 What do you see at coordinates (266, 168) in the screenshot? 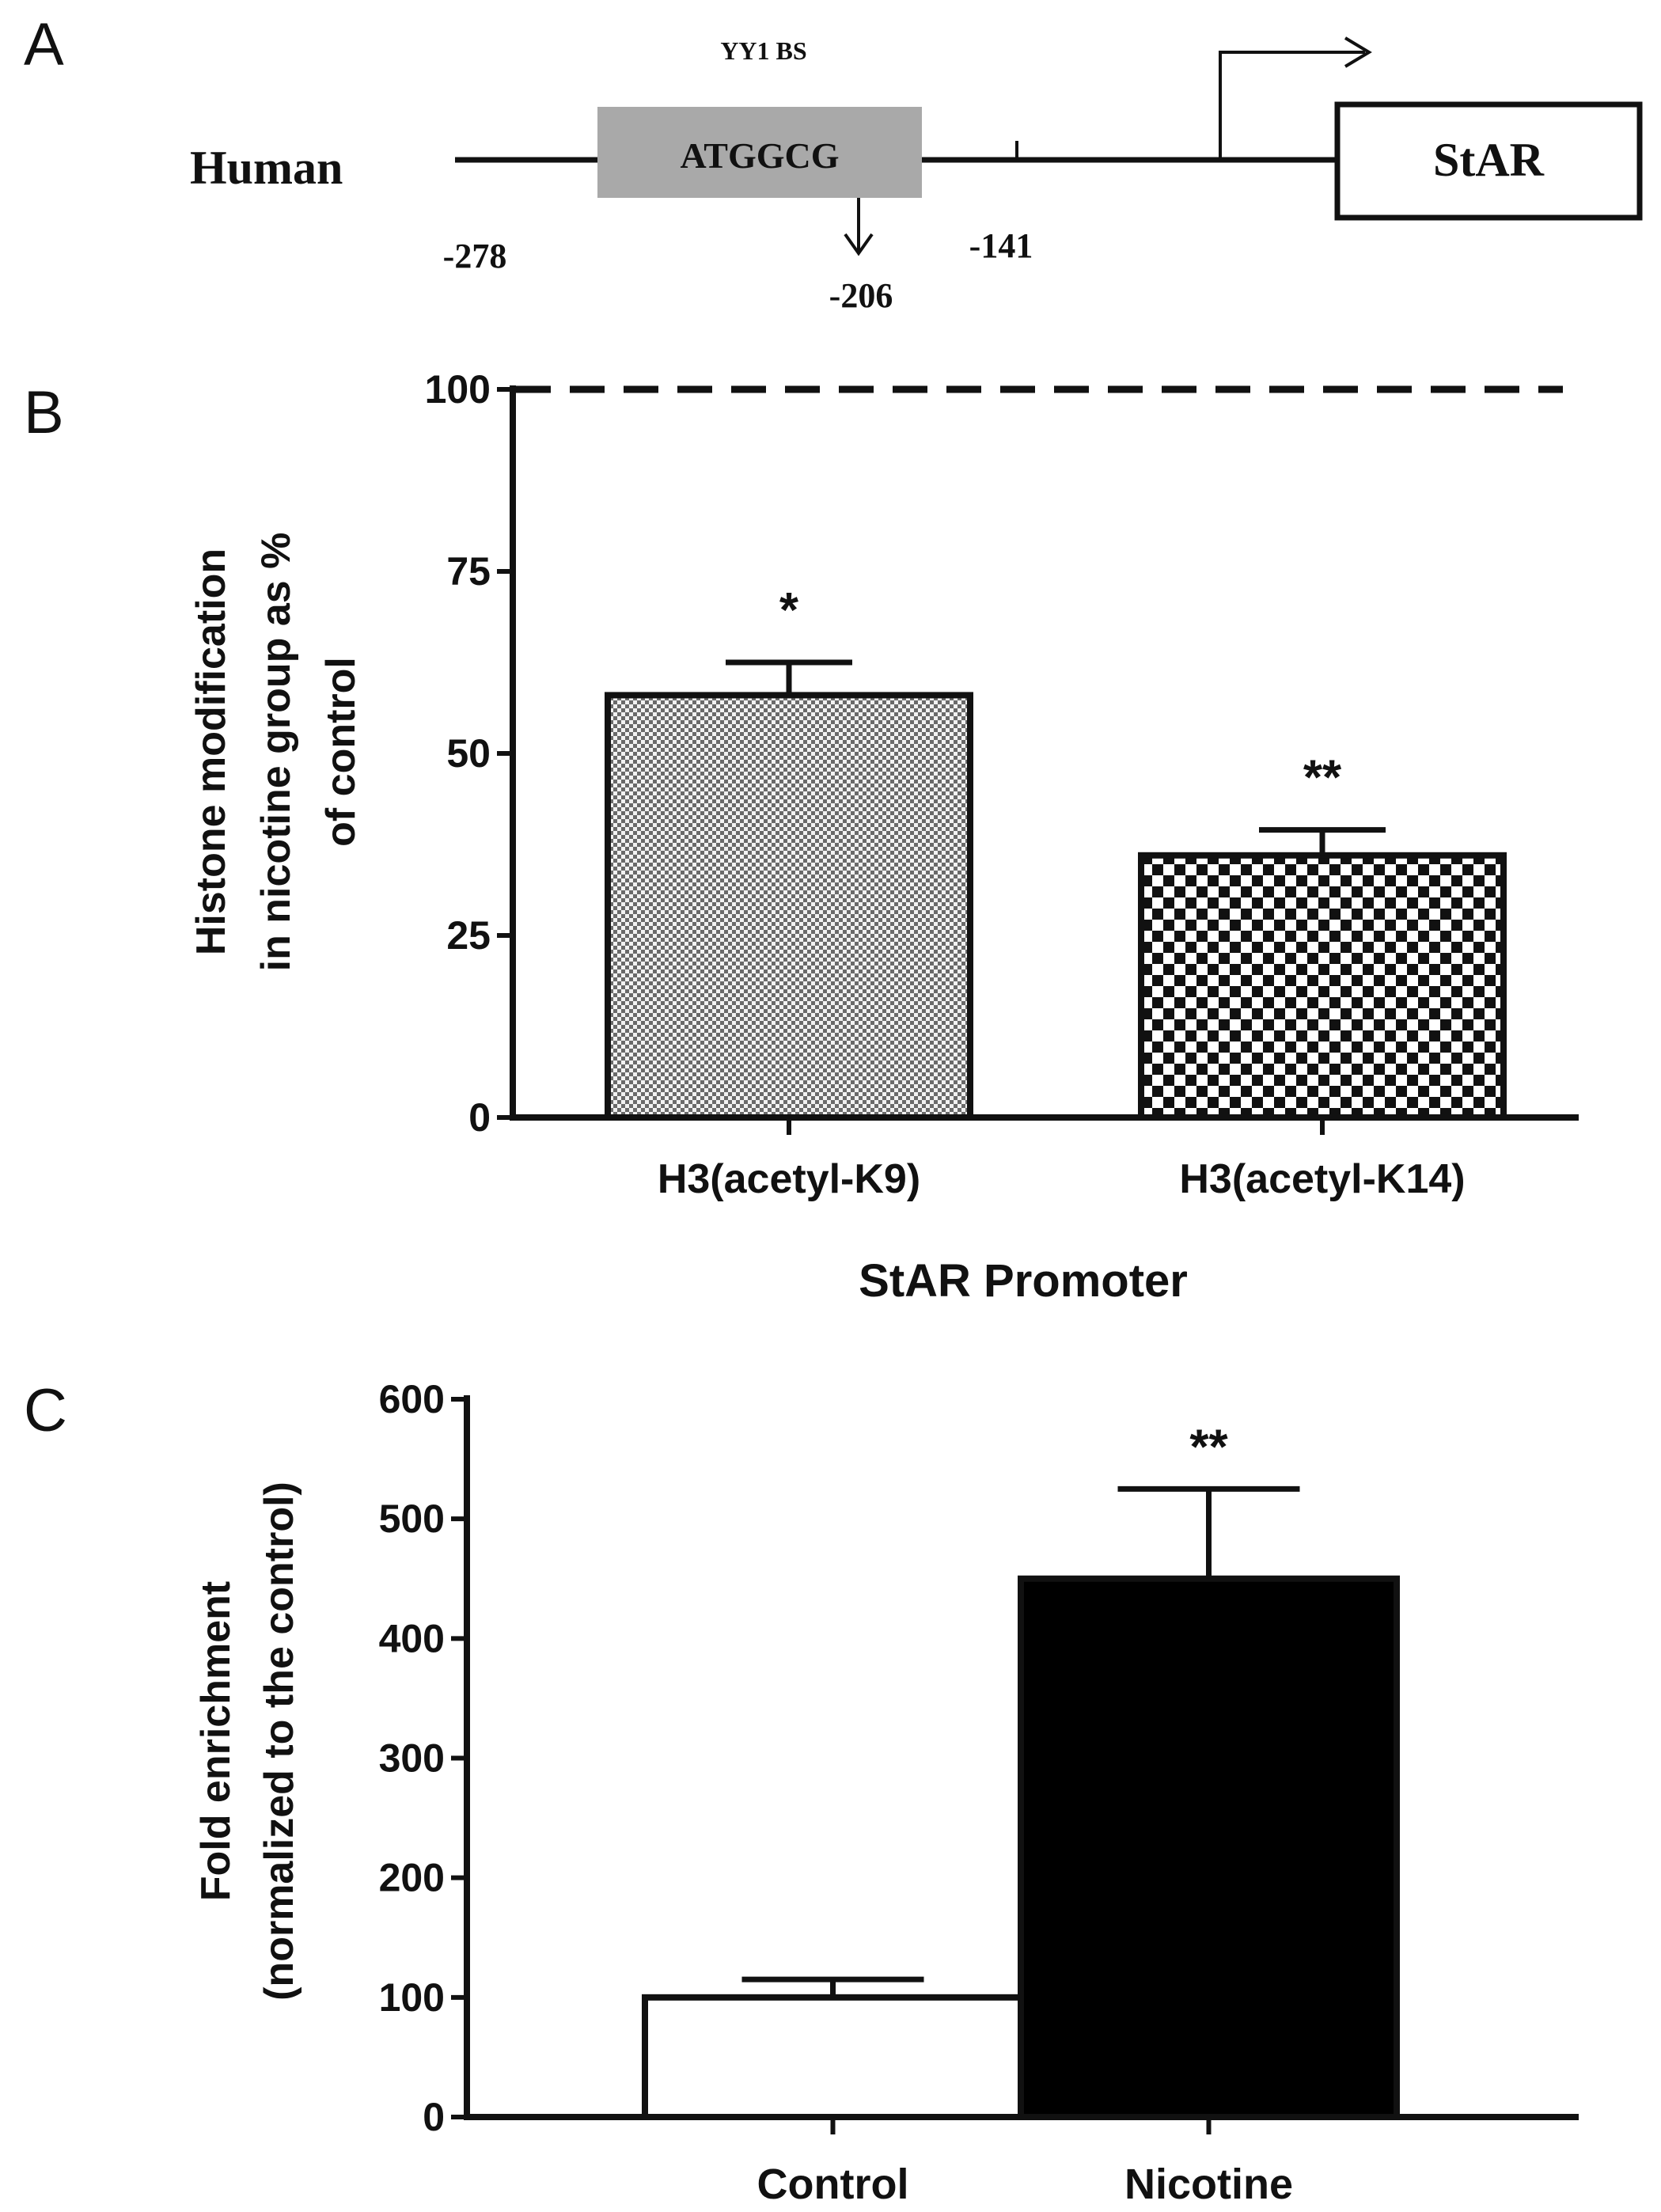
I see `species-label: Human` at bounding box center [266, 168].